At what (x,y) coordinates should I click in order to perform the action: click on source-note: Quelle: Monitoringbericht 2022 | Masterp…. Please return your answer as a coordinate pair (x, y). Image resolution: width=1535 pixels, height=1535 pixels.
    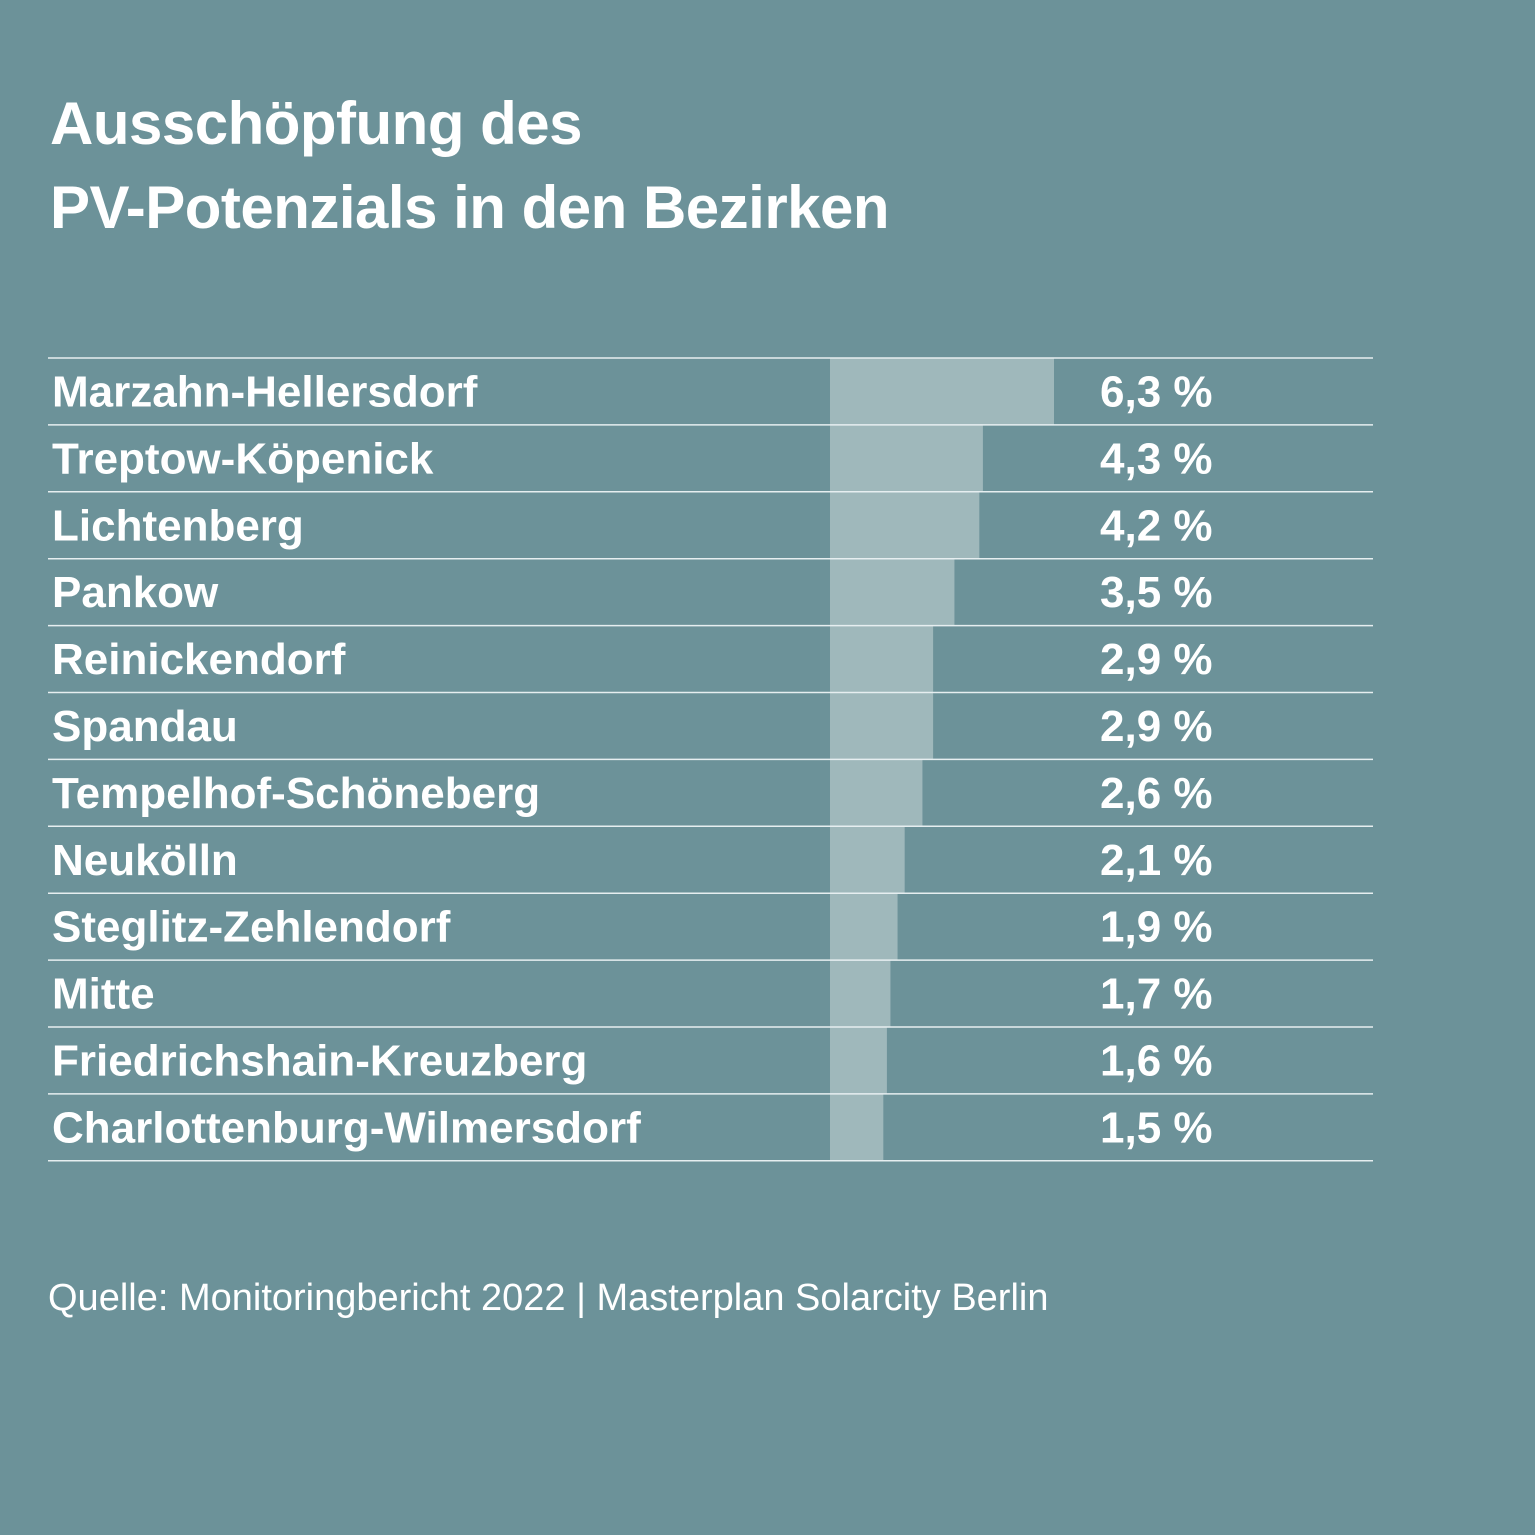
    Looking at the image, I should click on (548, 1298).